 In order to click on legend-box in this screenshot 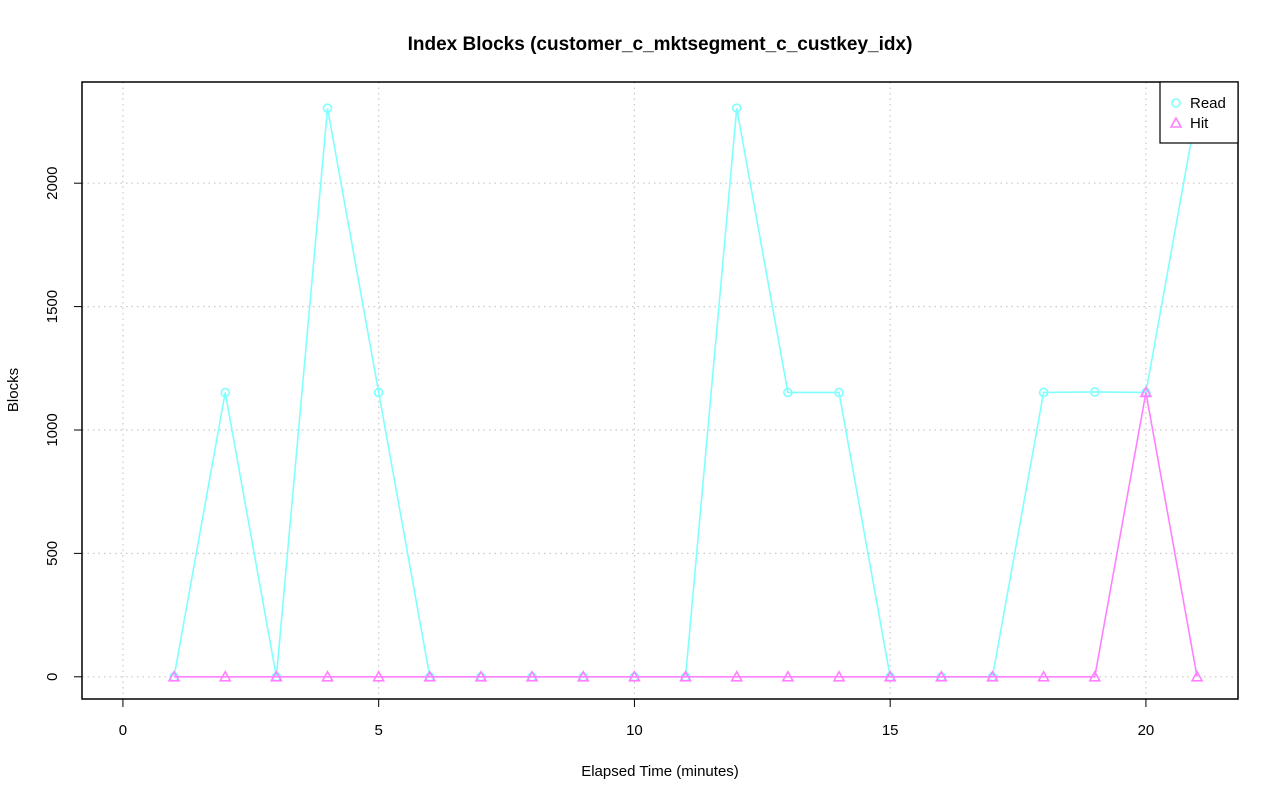, I will do `click(1199, 112)`.